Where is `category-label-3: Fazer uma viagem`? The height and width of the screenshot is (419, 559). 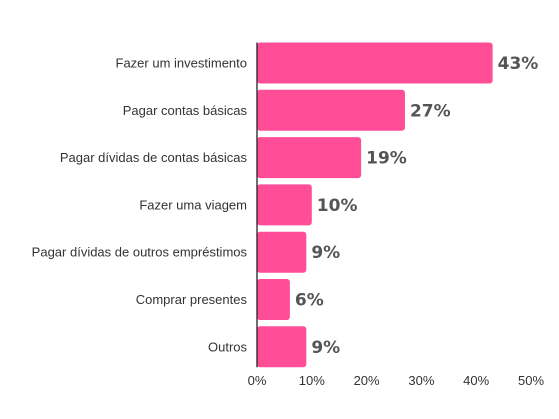 category-label-3: Fazer uma viagem is located at coordinates (193, 204).